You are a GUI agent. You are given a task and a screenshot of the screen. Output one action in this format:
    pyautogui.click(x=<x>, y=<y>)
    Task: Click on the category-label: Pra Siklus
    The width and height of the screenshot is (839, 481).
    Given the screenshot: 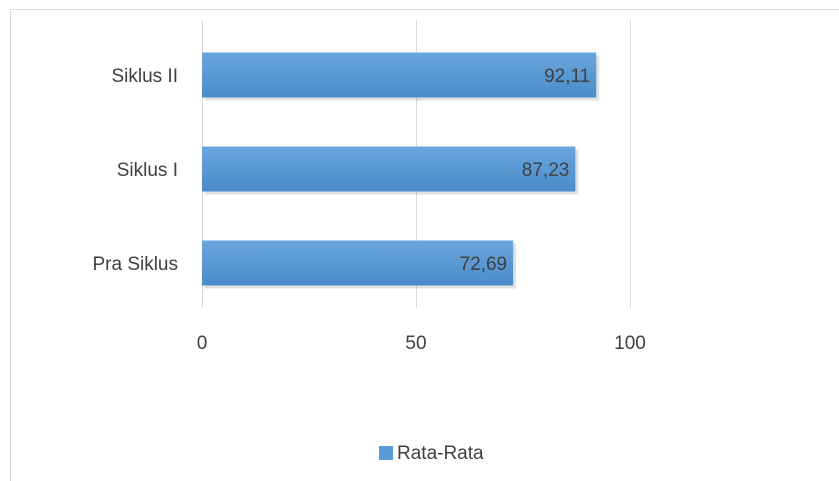 What is the action you would take?
    pyautogui.click(x=135, y=264)
    